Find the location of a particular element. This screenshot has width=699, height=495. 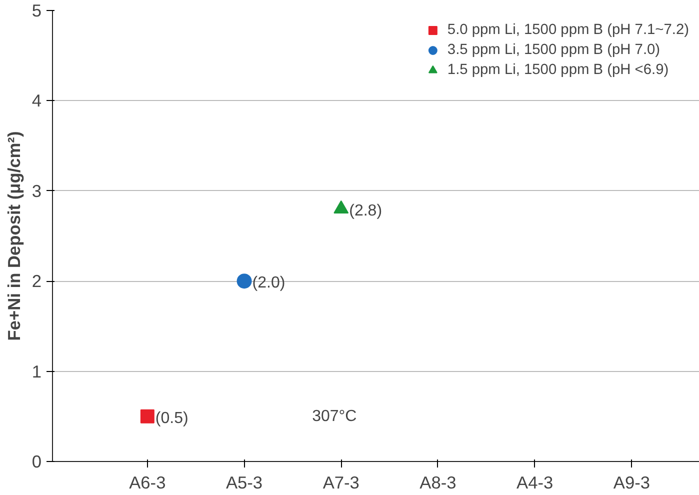

y-tick-label: 1 is located at coordinates (37, 371).